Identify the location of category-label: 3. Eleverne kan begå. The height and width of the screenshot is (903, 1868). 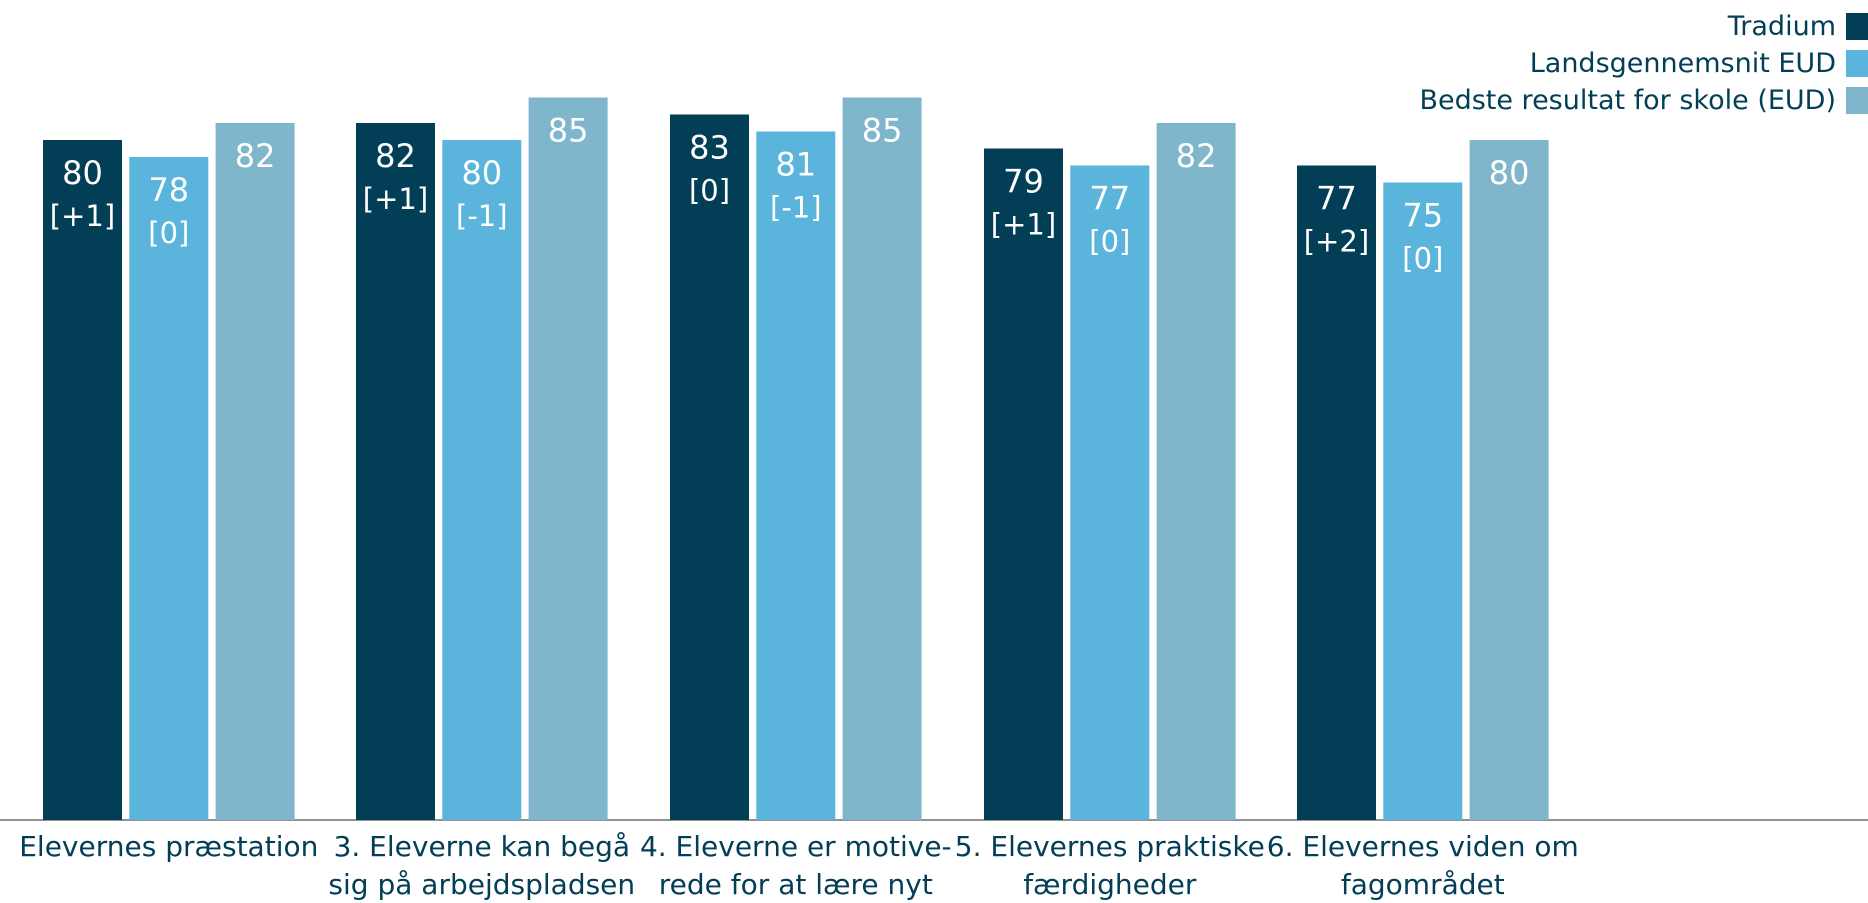
(482, 846).